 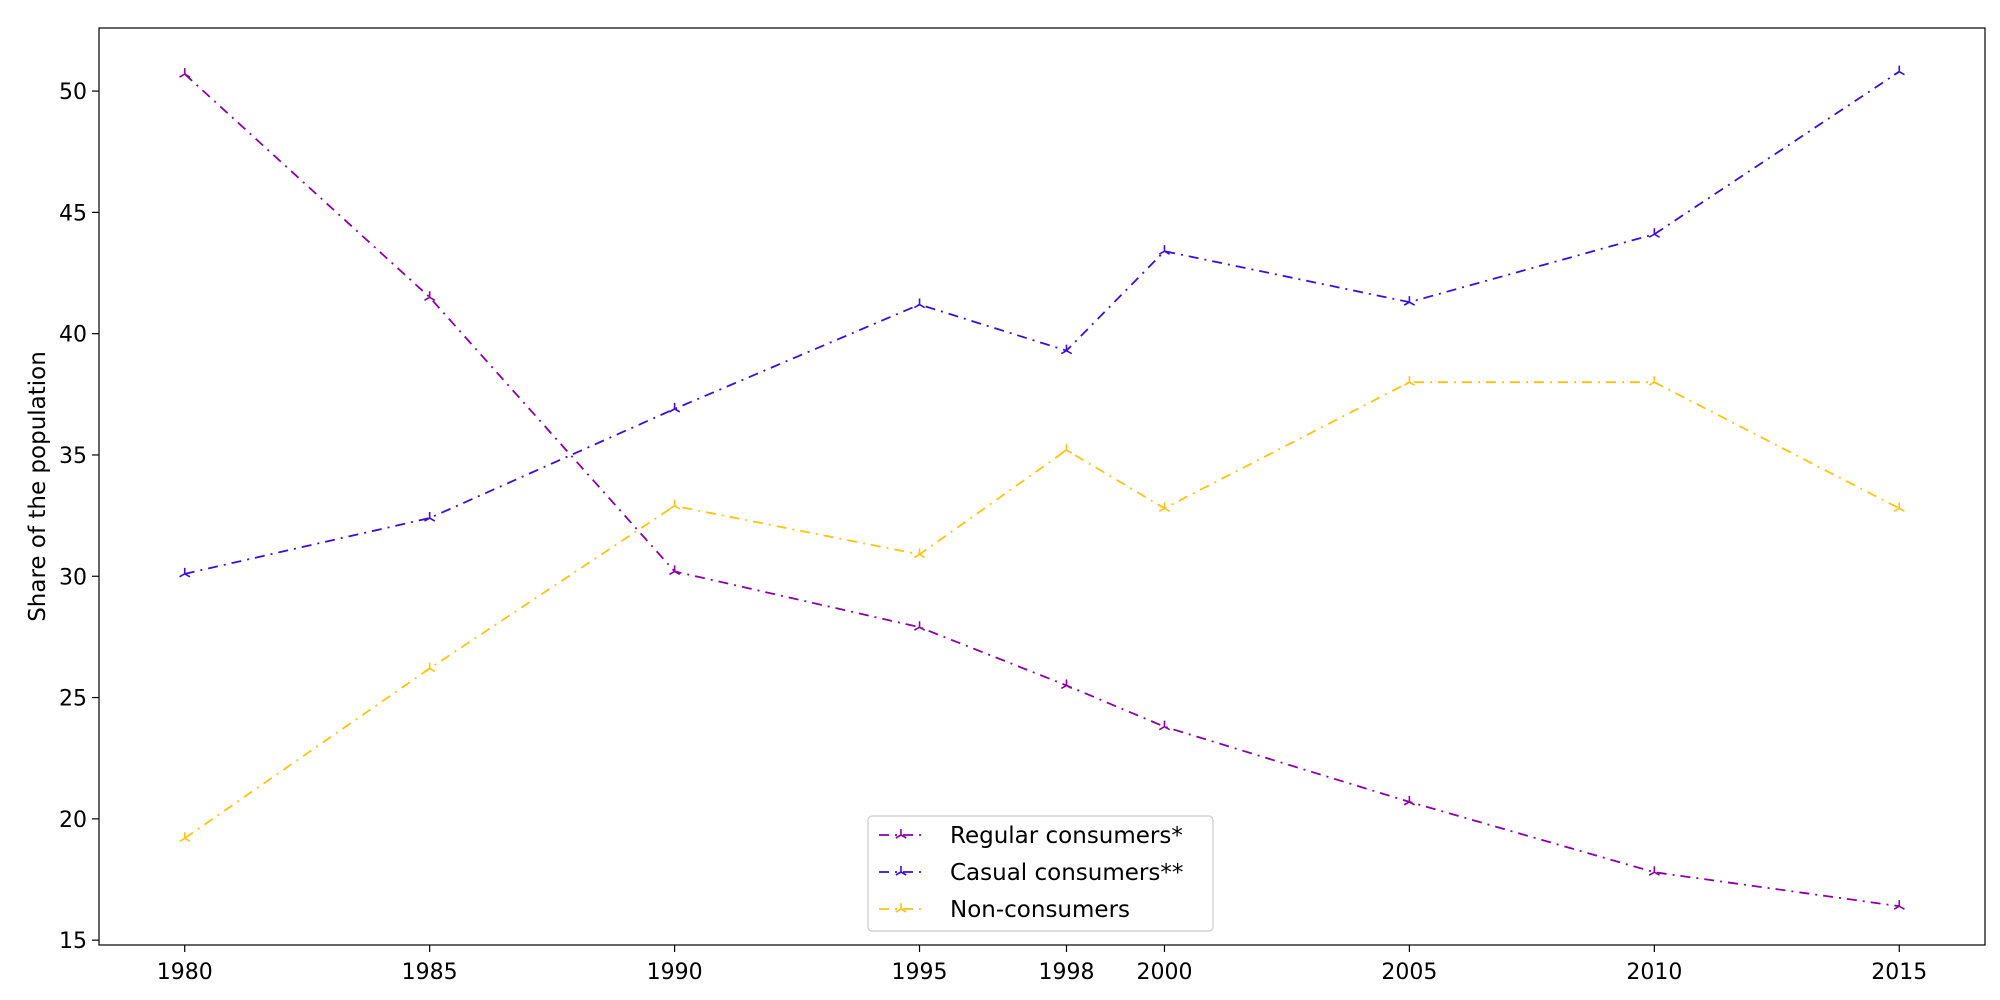 What do you see at coordinates (430, 972) in the screenshot?
I see `x-tick-label: 1985` at bounding box center [430, 972].